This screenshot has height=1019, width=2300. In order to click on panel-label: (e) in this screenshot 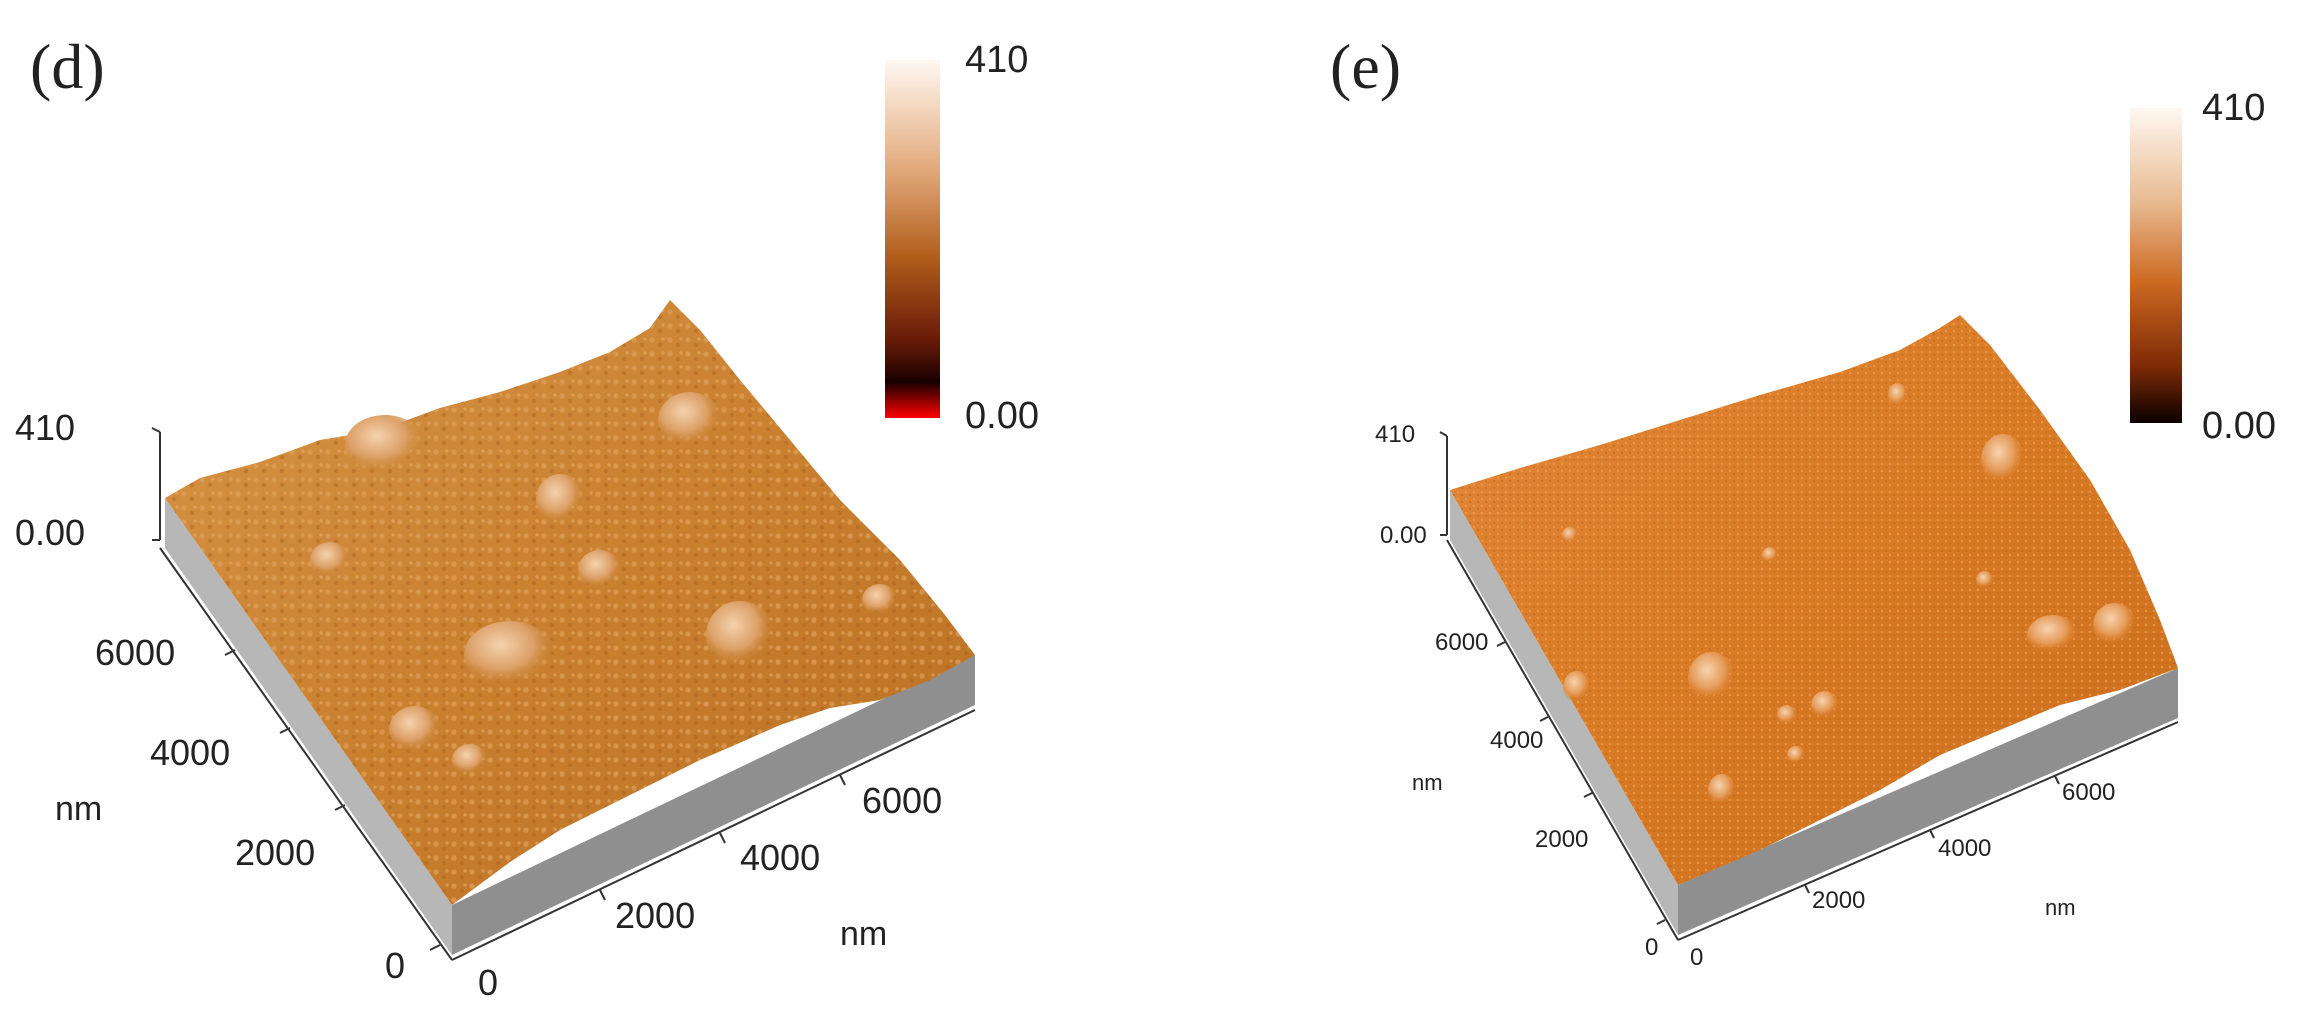, I will do `click(1365, 66)`.